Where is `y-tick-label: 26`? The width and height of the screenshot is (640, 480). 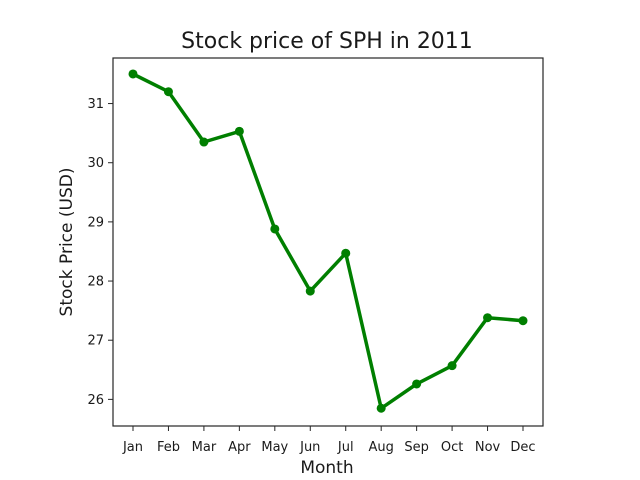 y-tick-label: 26 is located at coordinates (95, 400).